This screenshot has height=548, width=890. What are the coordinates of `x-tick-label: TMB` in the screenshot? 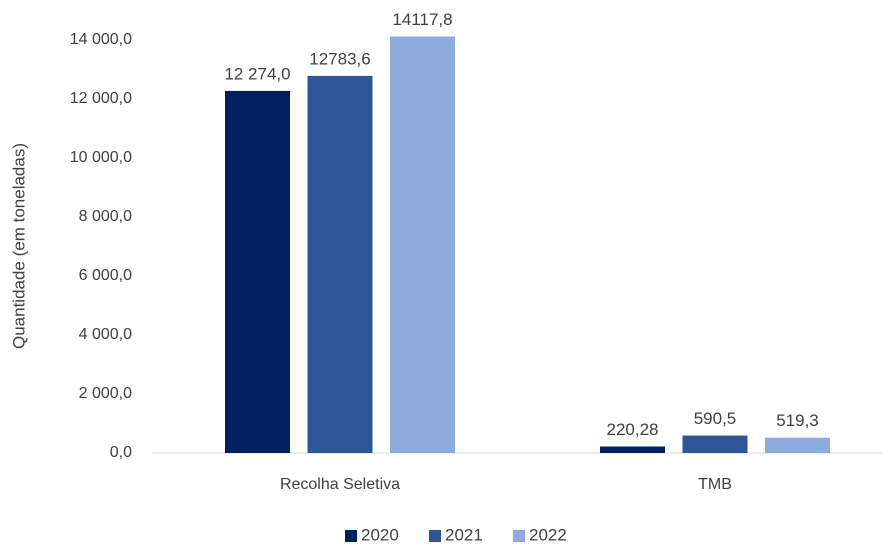 It's located at (715, 484).